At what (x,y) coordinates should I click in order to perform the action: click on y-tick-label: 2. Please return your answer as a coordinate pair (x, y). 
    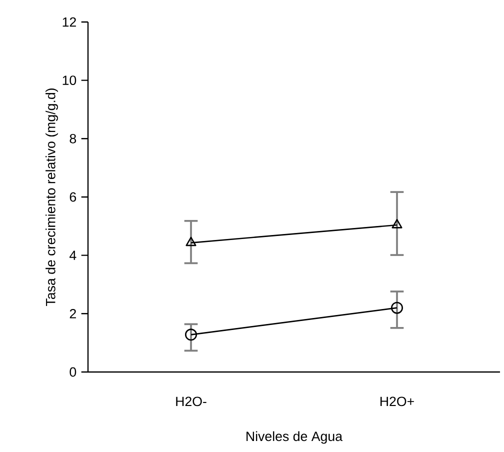
    Looking at the image, I should click on (73, 313).